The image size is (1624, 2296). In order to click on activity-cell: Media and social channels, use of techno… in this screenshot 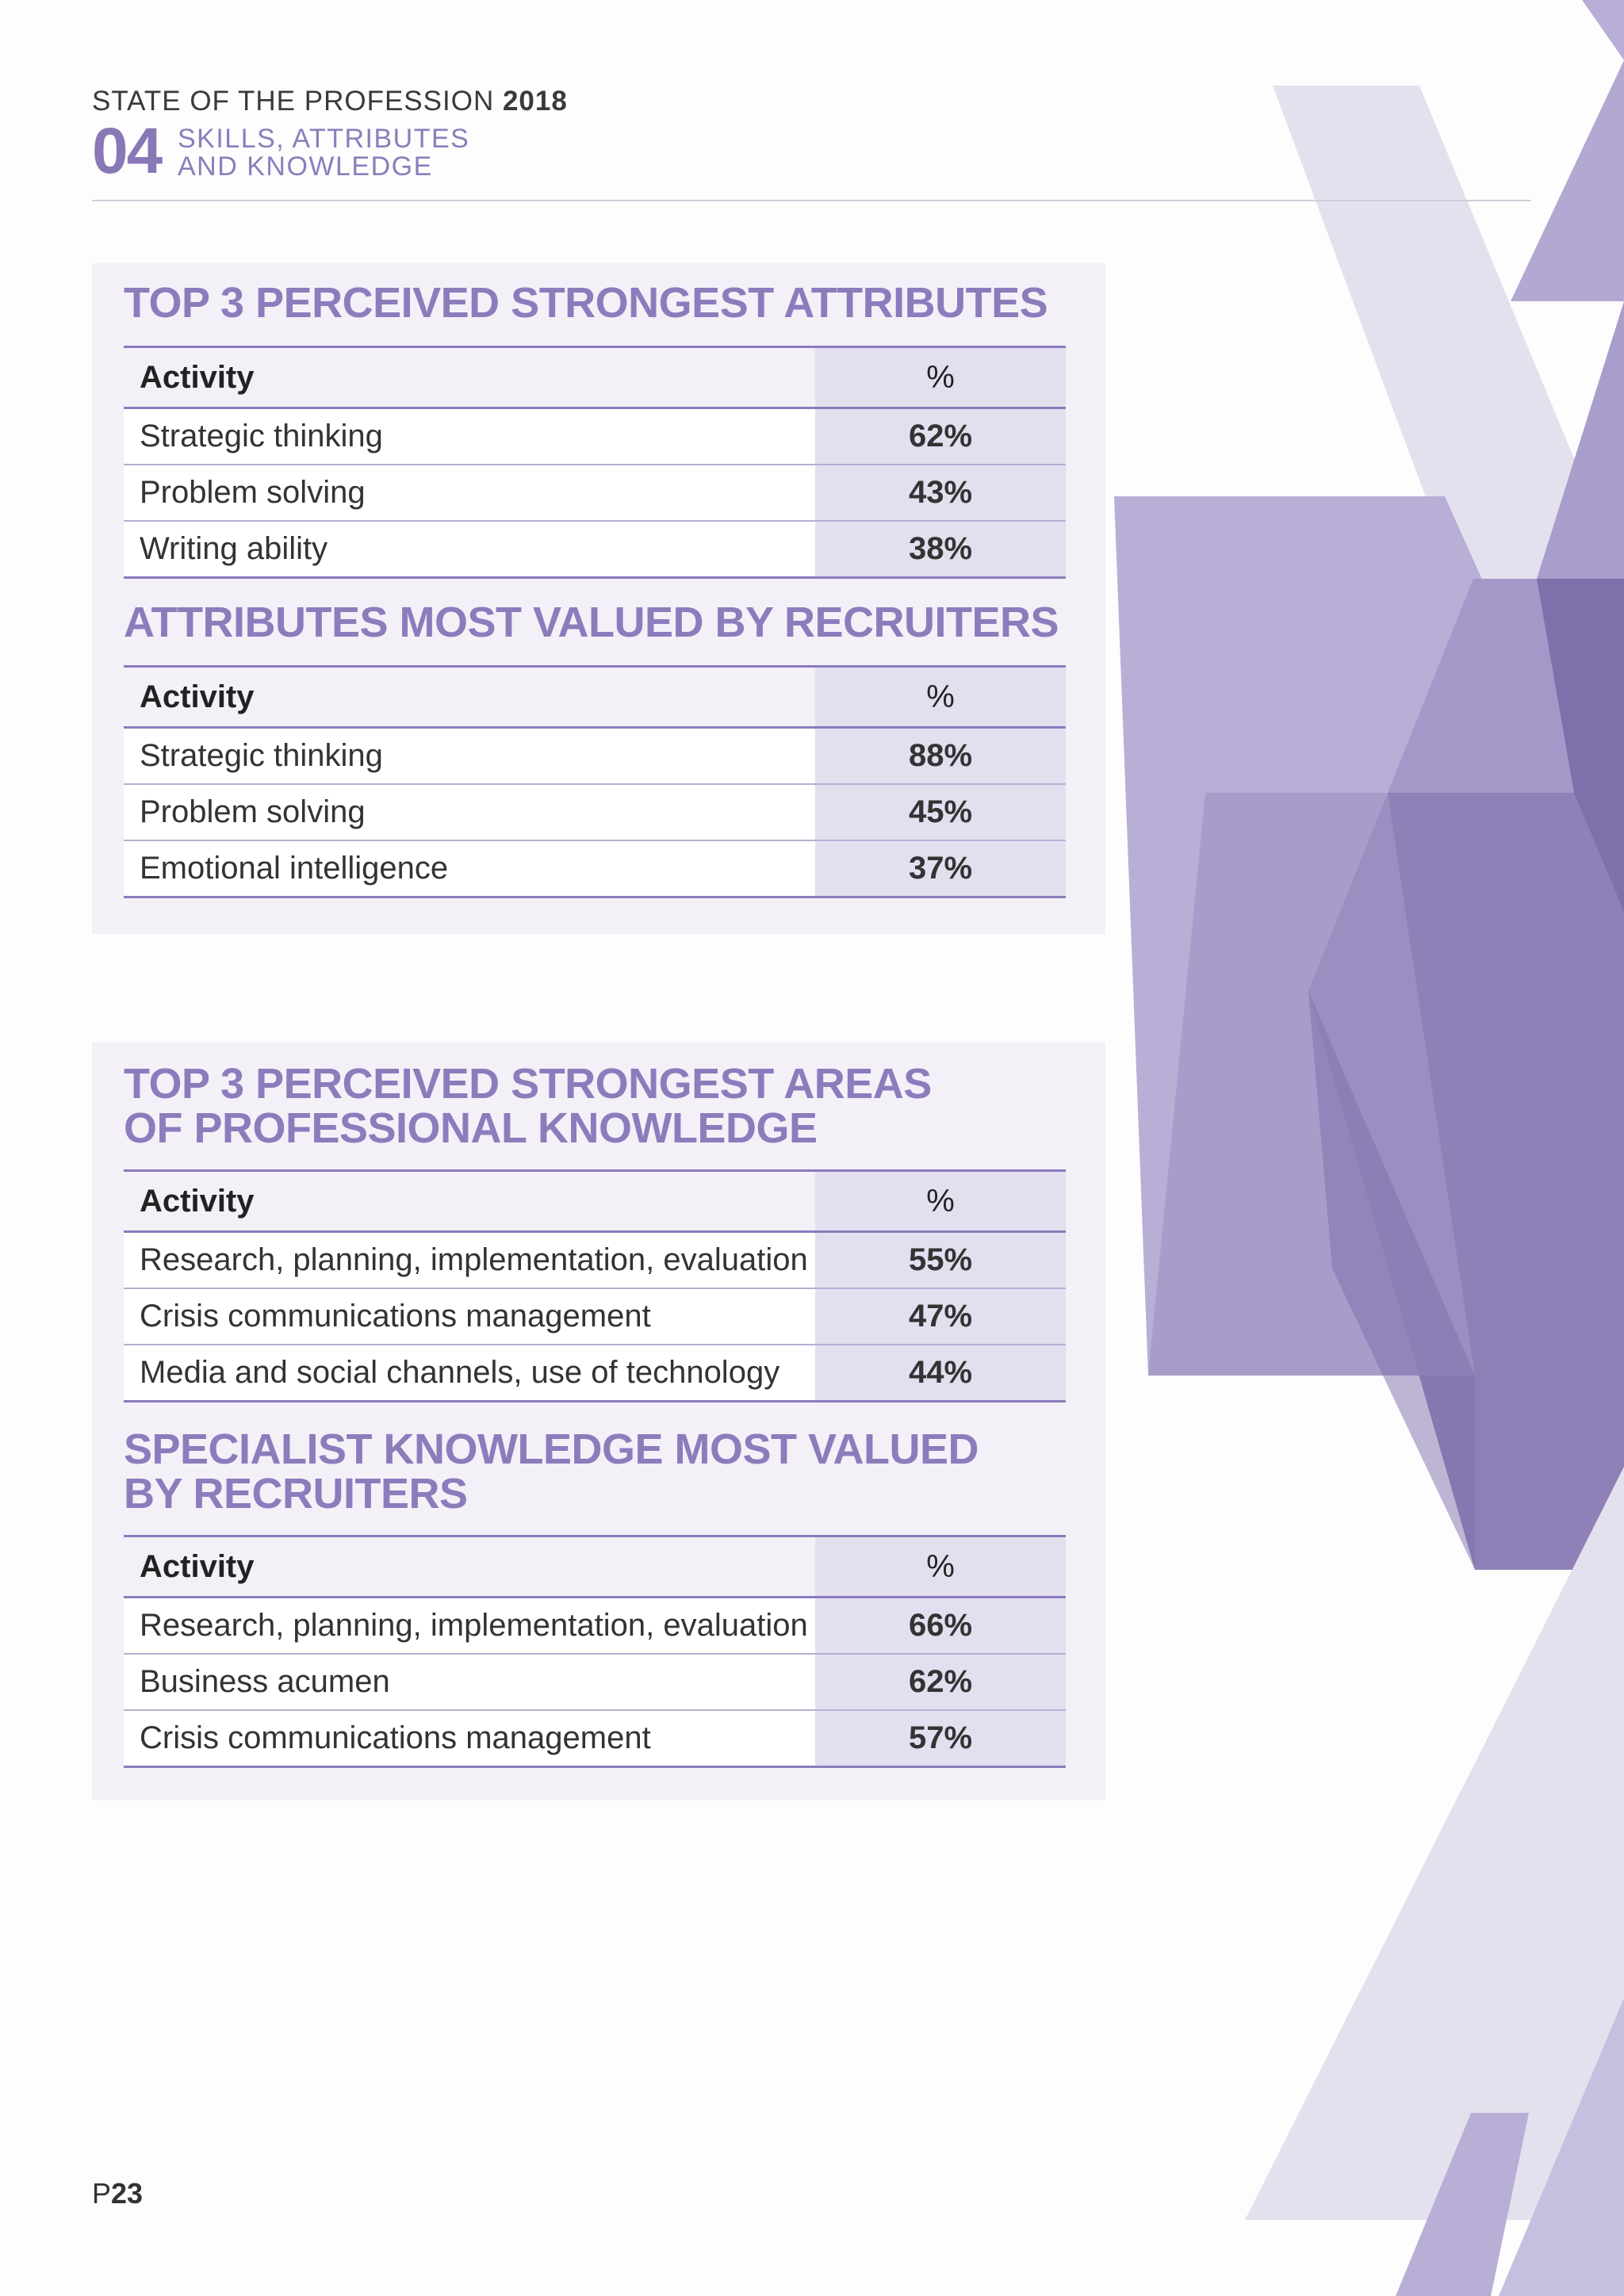, I will do `click(469, 1374)`.